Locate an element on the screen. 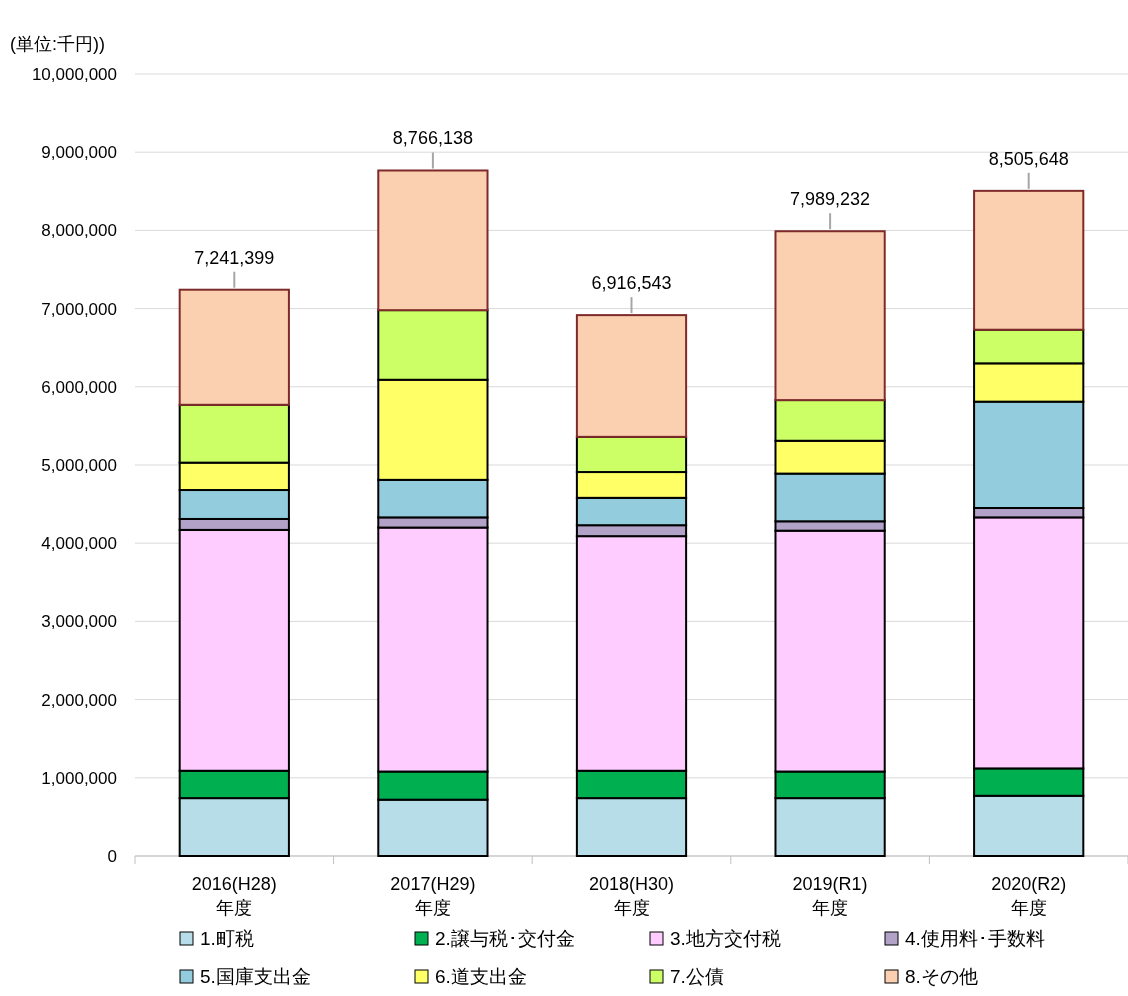 The height and width of the screenshot is (996, 1128). y-tick-label: 3,000,000 is located at coordinates (79, 622).